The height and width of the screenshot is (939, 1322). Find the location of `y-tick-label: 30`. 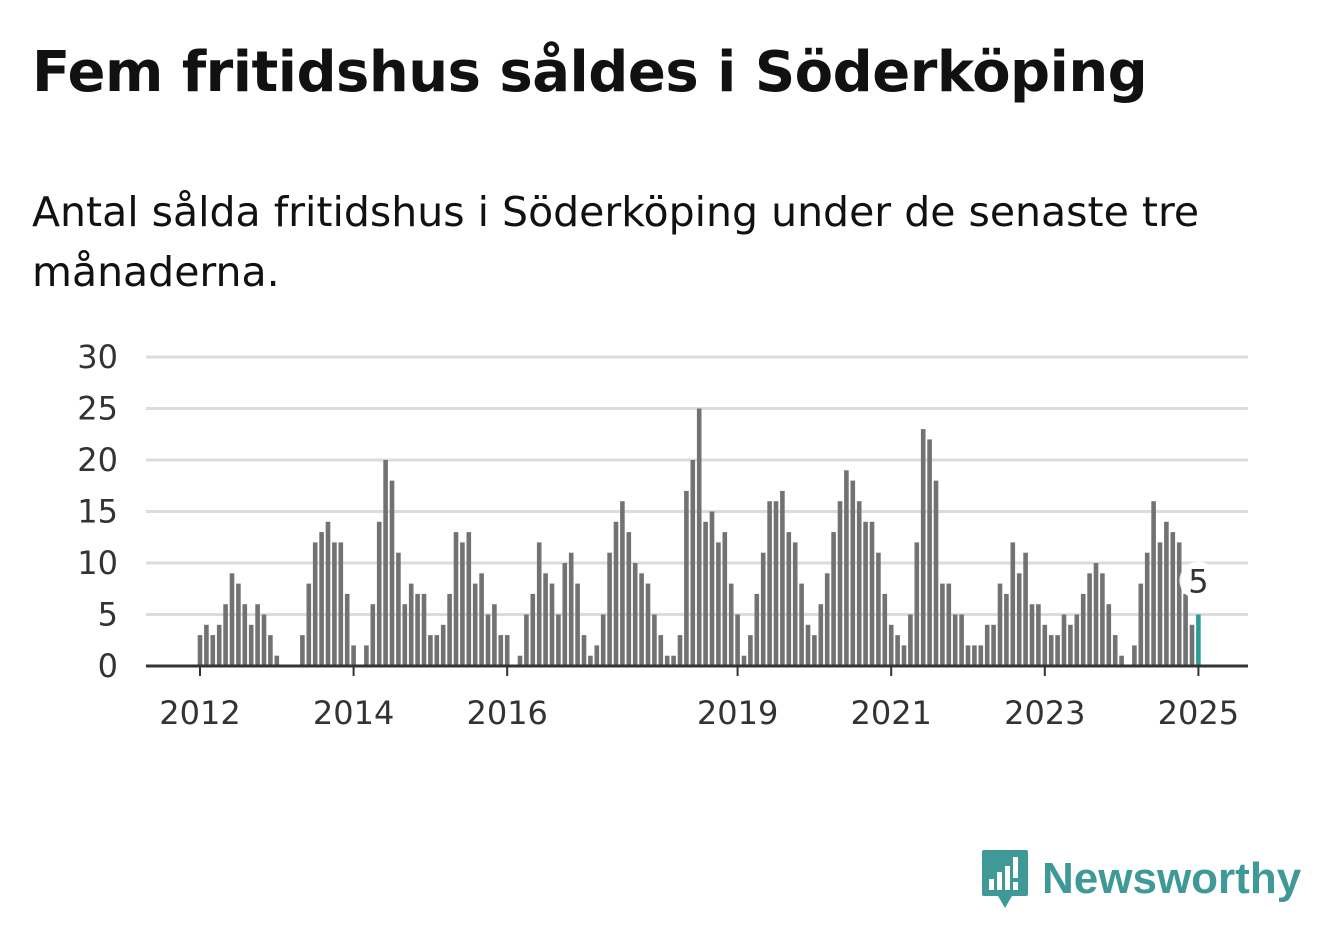

y-tick-label: 30 is located at coordinates (97, 357).